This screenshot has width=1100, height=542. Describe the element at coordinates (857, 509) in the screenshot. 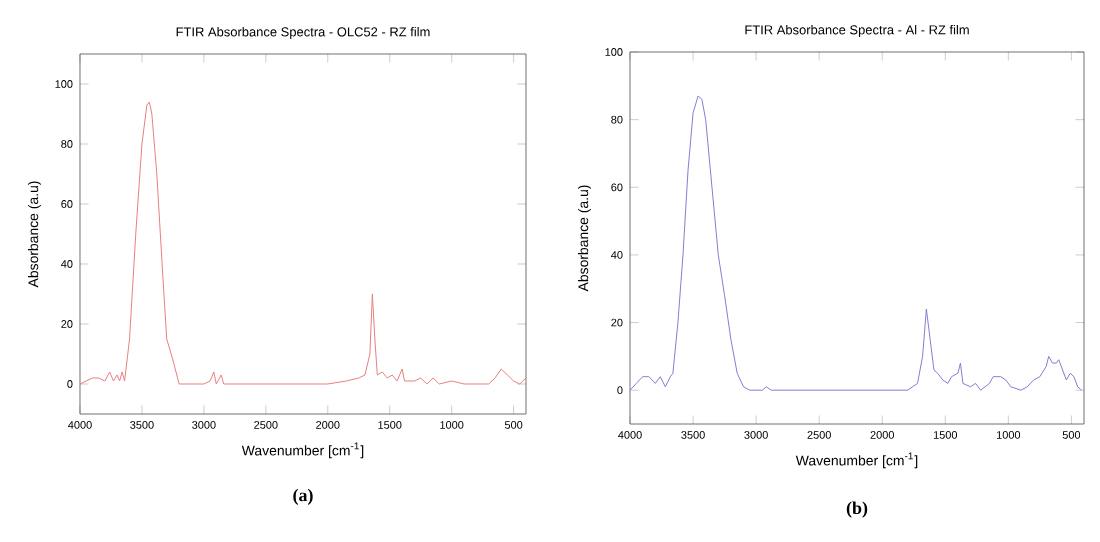

I see `text: (b)` at that location.